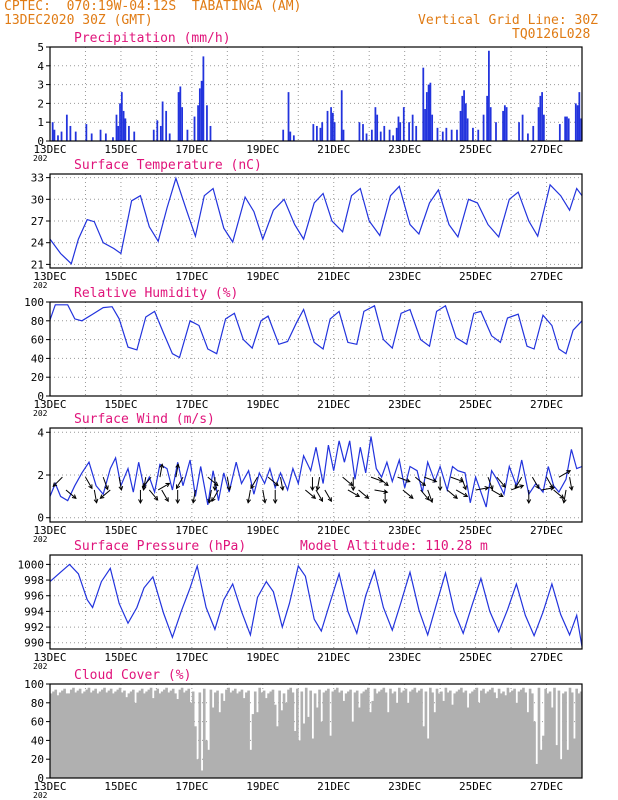 The image size is (618, 800). Describe the element at coordinates (34, 580) in the screenshot. I see `pressure-ytick-label: 998` at that location.